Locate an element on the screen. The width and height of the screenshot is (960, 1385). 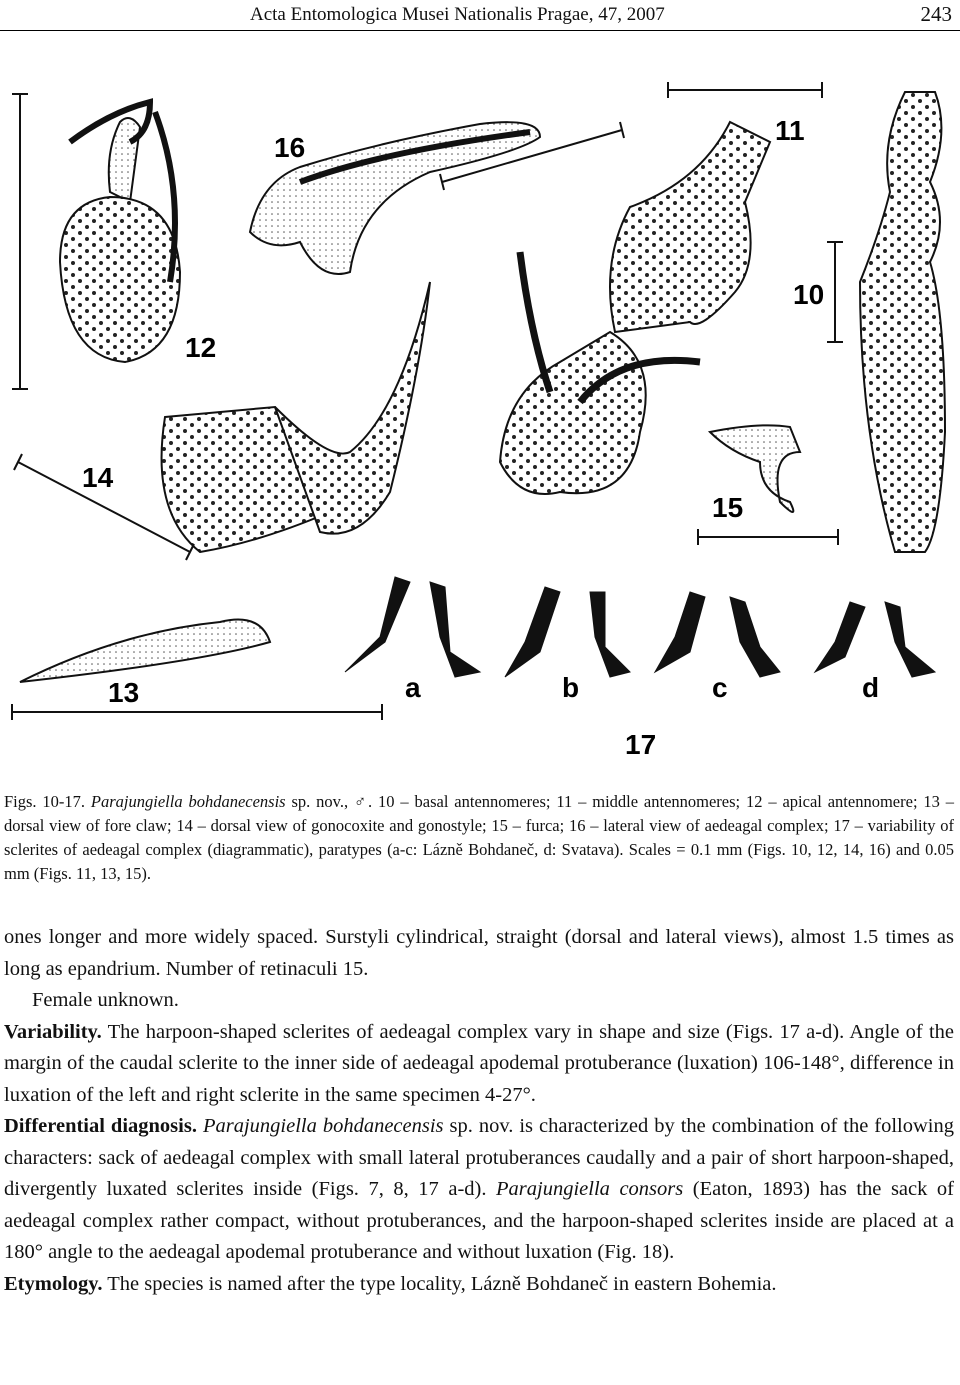
figure-label: 13 is located at coordinates (123, 692).